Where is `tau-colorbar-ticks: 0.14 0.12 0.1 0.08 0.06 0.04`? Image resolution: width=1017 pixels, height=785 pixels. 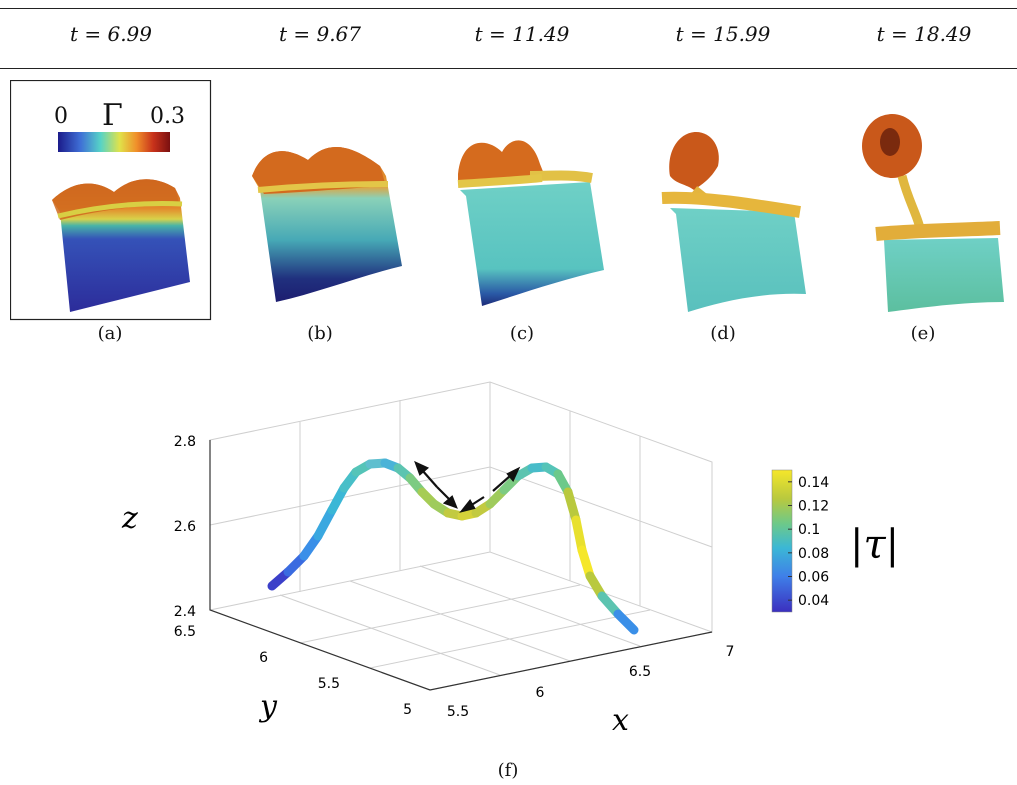 tau-colorbar-ticks: 0.14 0.12 0.1 0.08 0.06 0.04 is located at coordinates (808, 542).